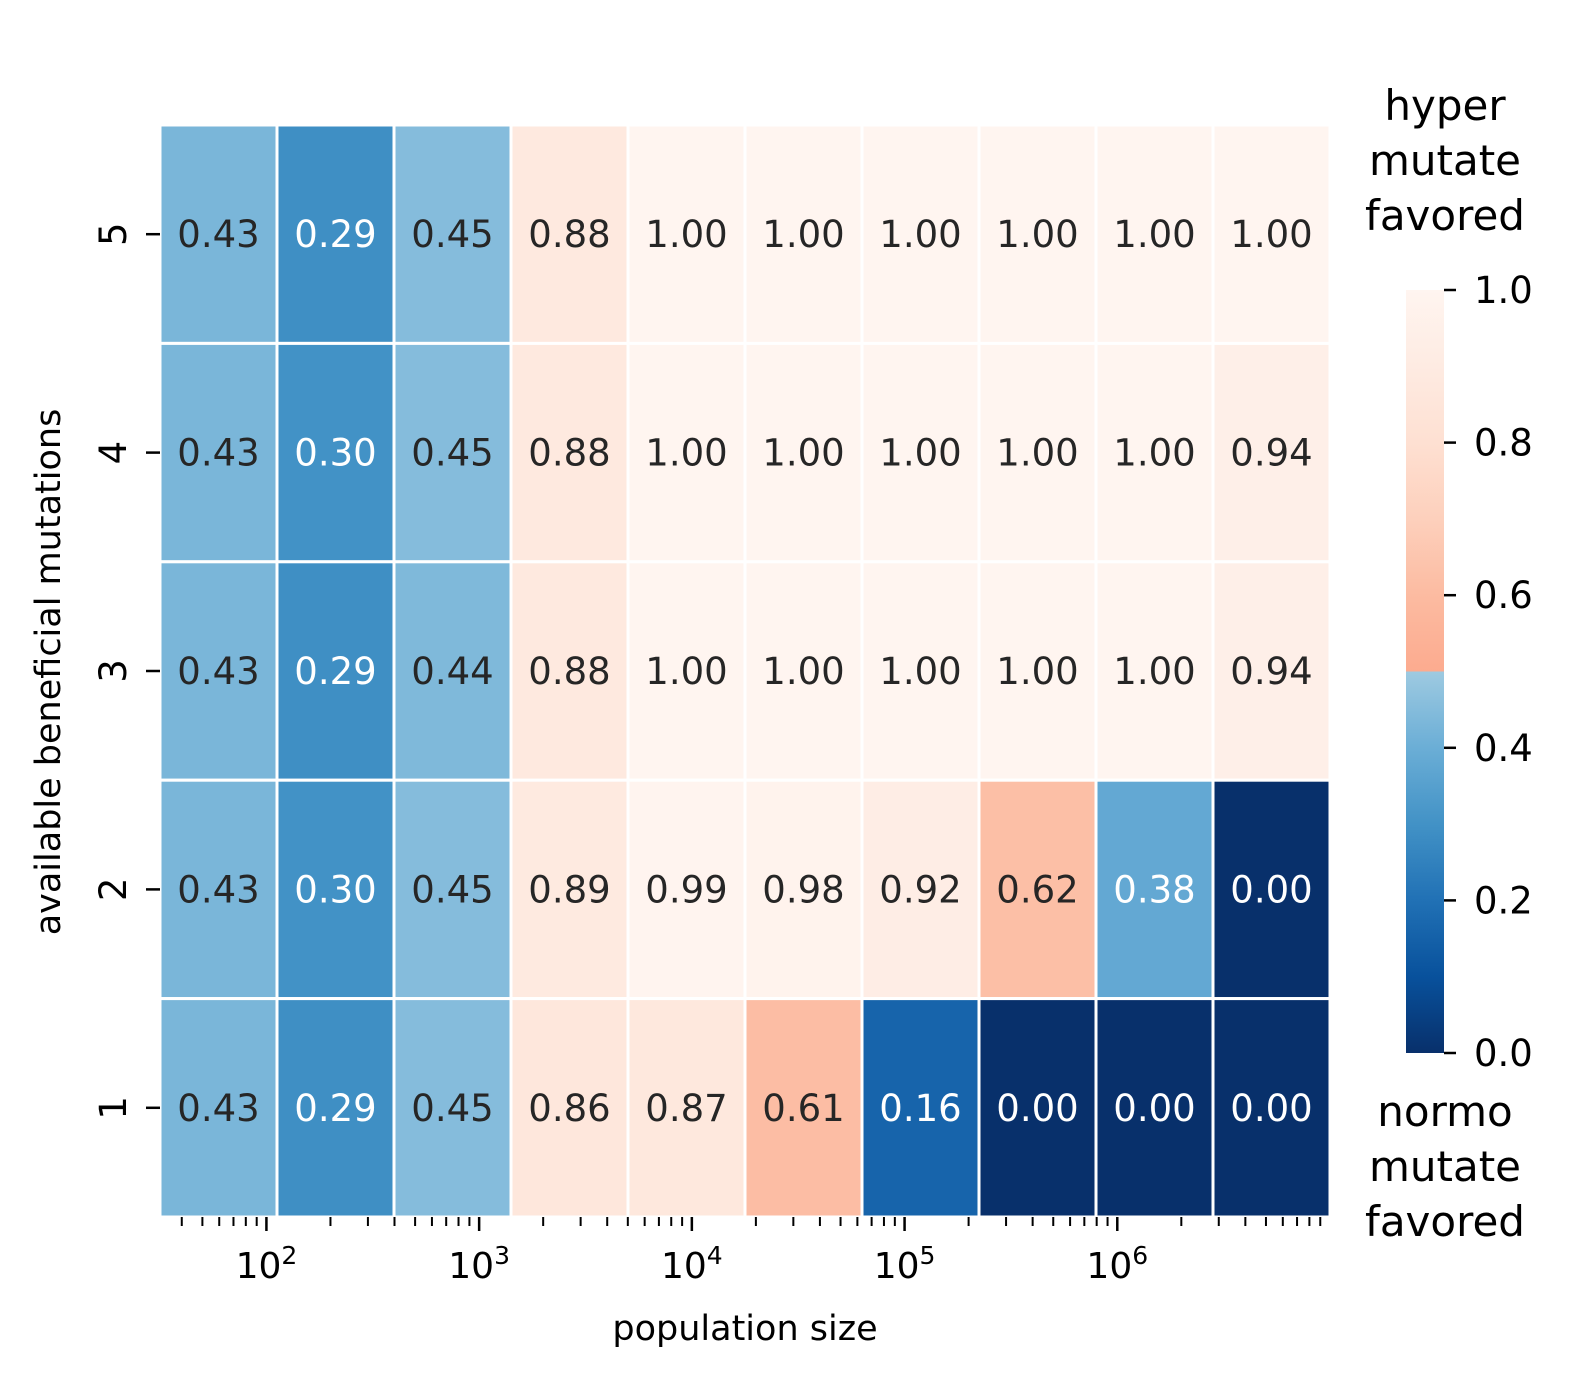  Describe the element at coordinates (905, 1264) in the screenshot. I see `x-tick-label: 10⁵` at that location.